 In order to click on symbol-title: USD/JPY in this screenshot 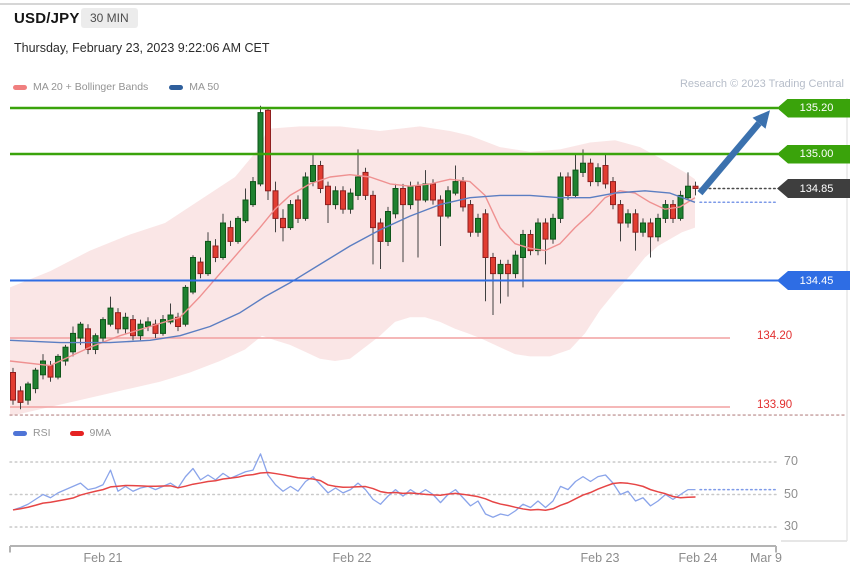, I will do `click(47, 18)`.